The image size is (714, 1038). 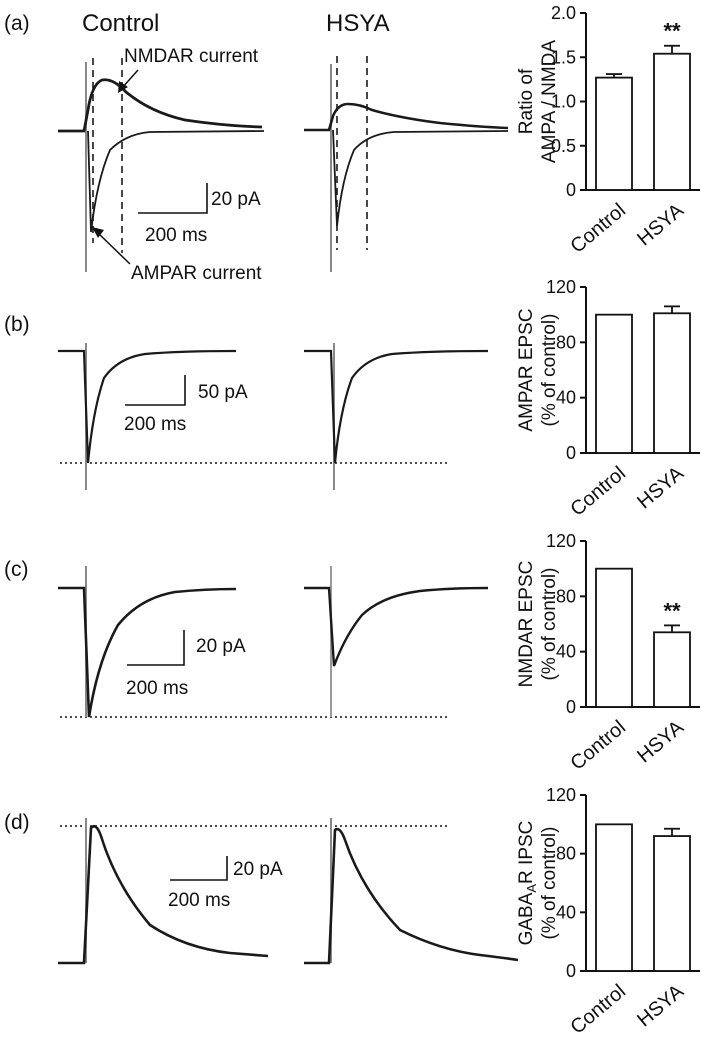 What do you see at coordinates (358, 23) in the screenshot?
I see `group-label-hsya: HSYA` at bounding box center [358, 23].